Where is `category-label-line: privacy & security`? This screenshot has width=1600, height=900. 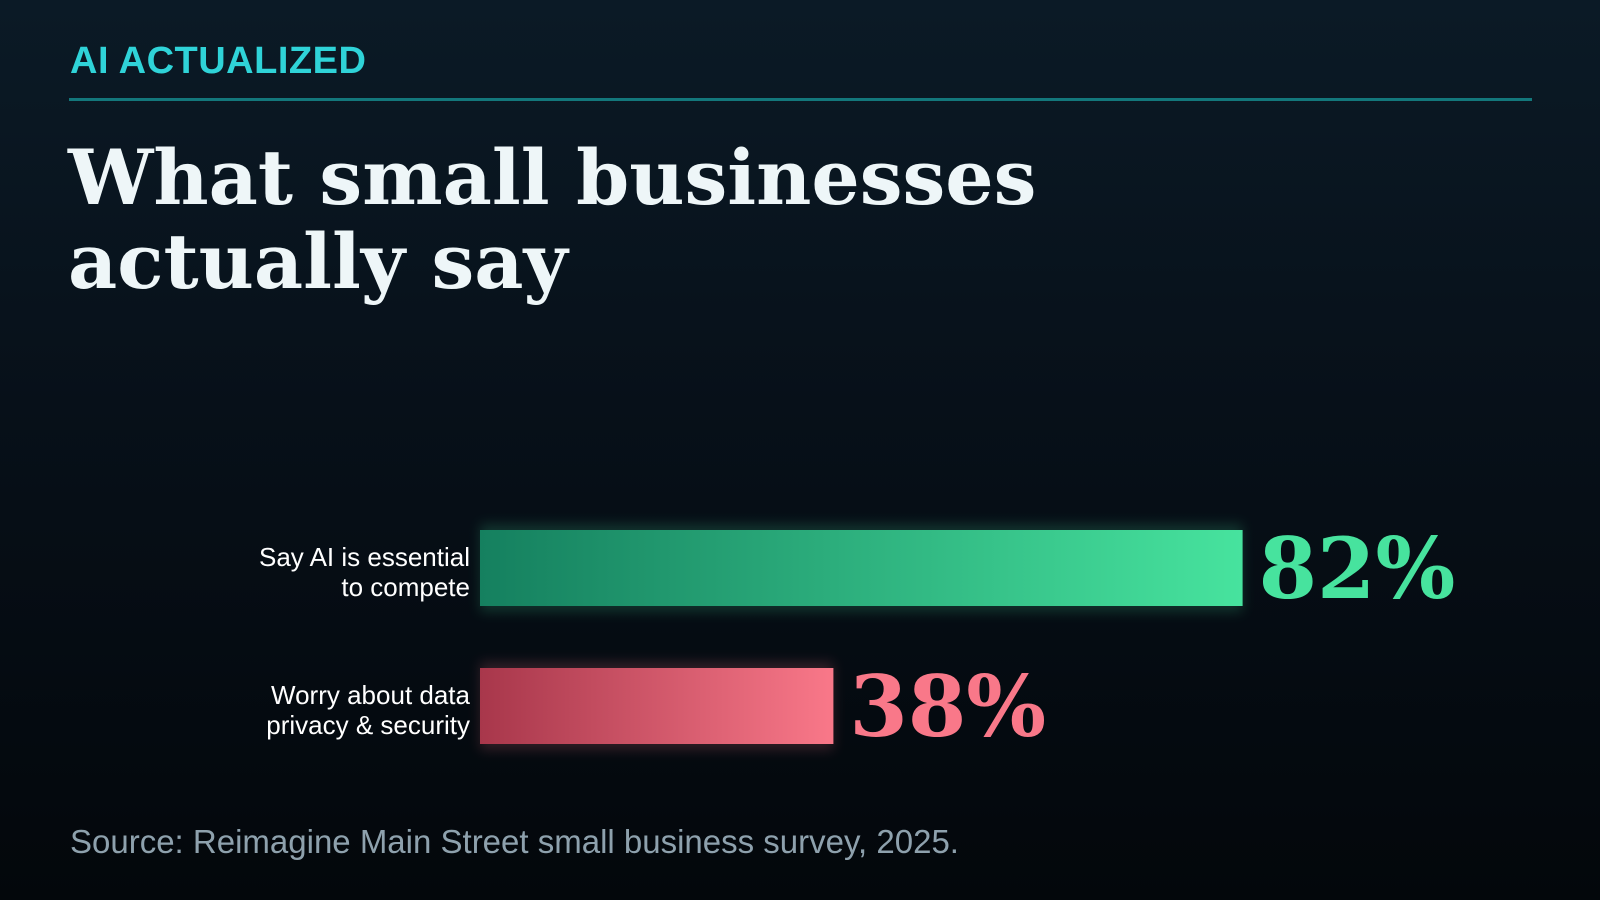 category-label-line: privacy & security is located at coordinates (368, 725).